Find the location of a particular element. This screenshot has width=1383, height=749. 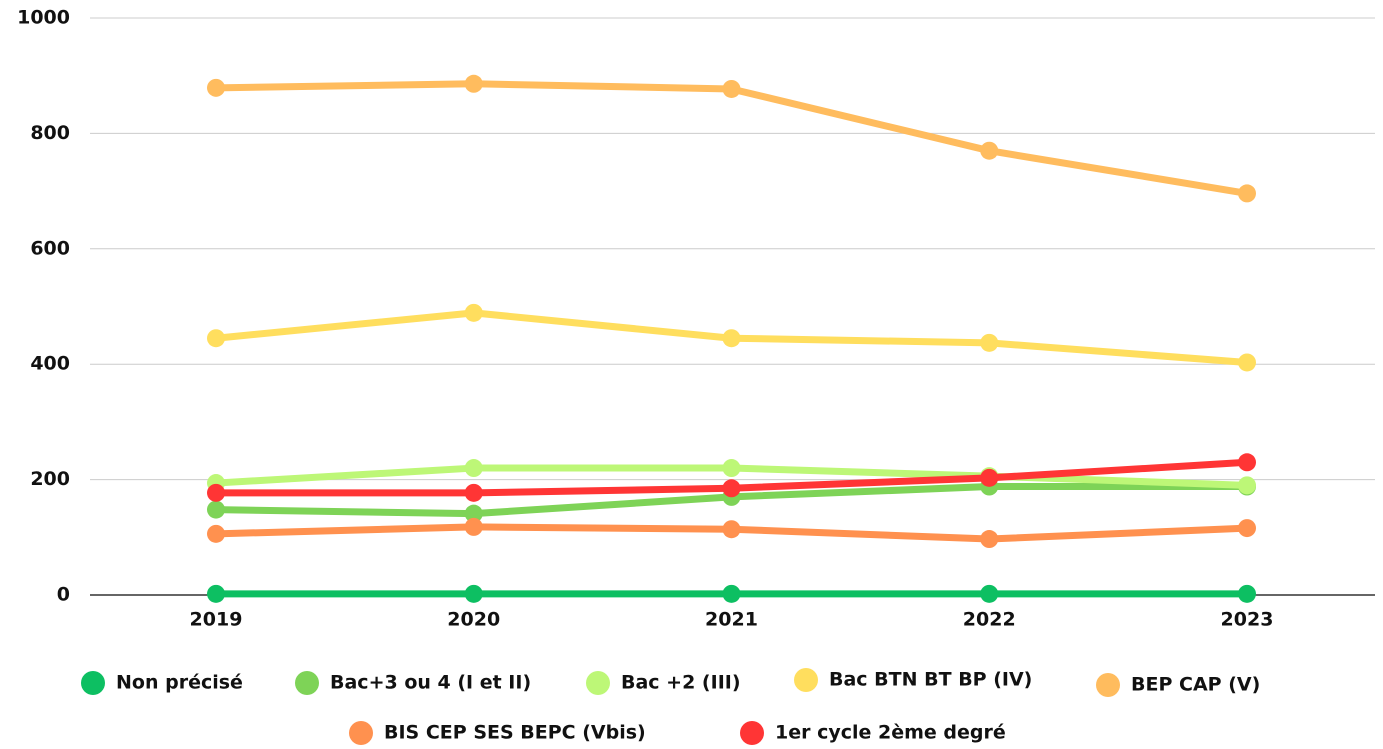

legend-label: Bac BTN BT BP (IV) is located at coordinates (930, 680).